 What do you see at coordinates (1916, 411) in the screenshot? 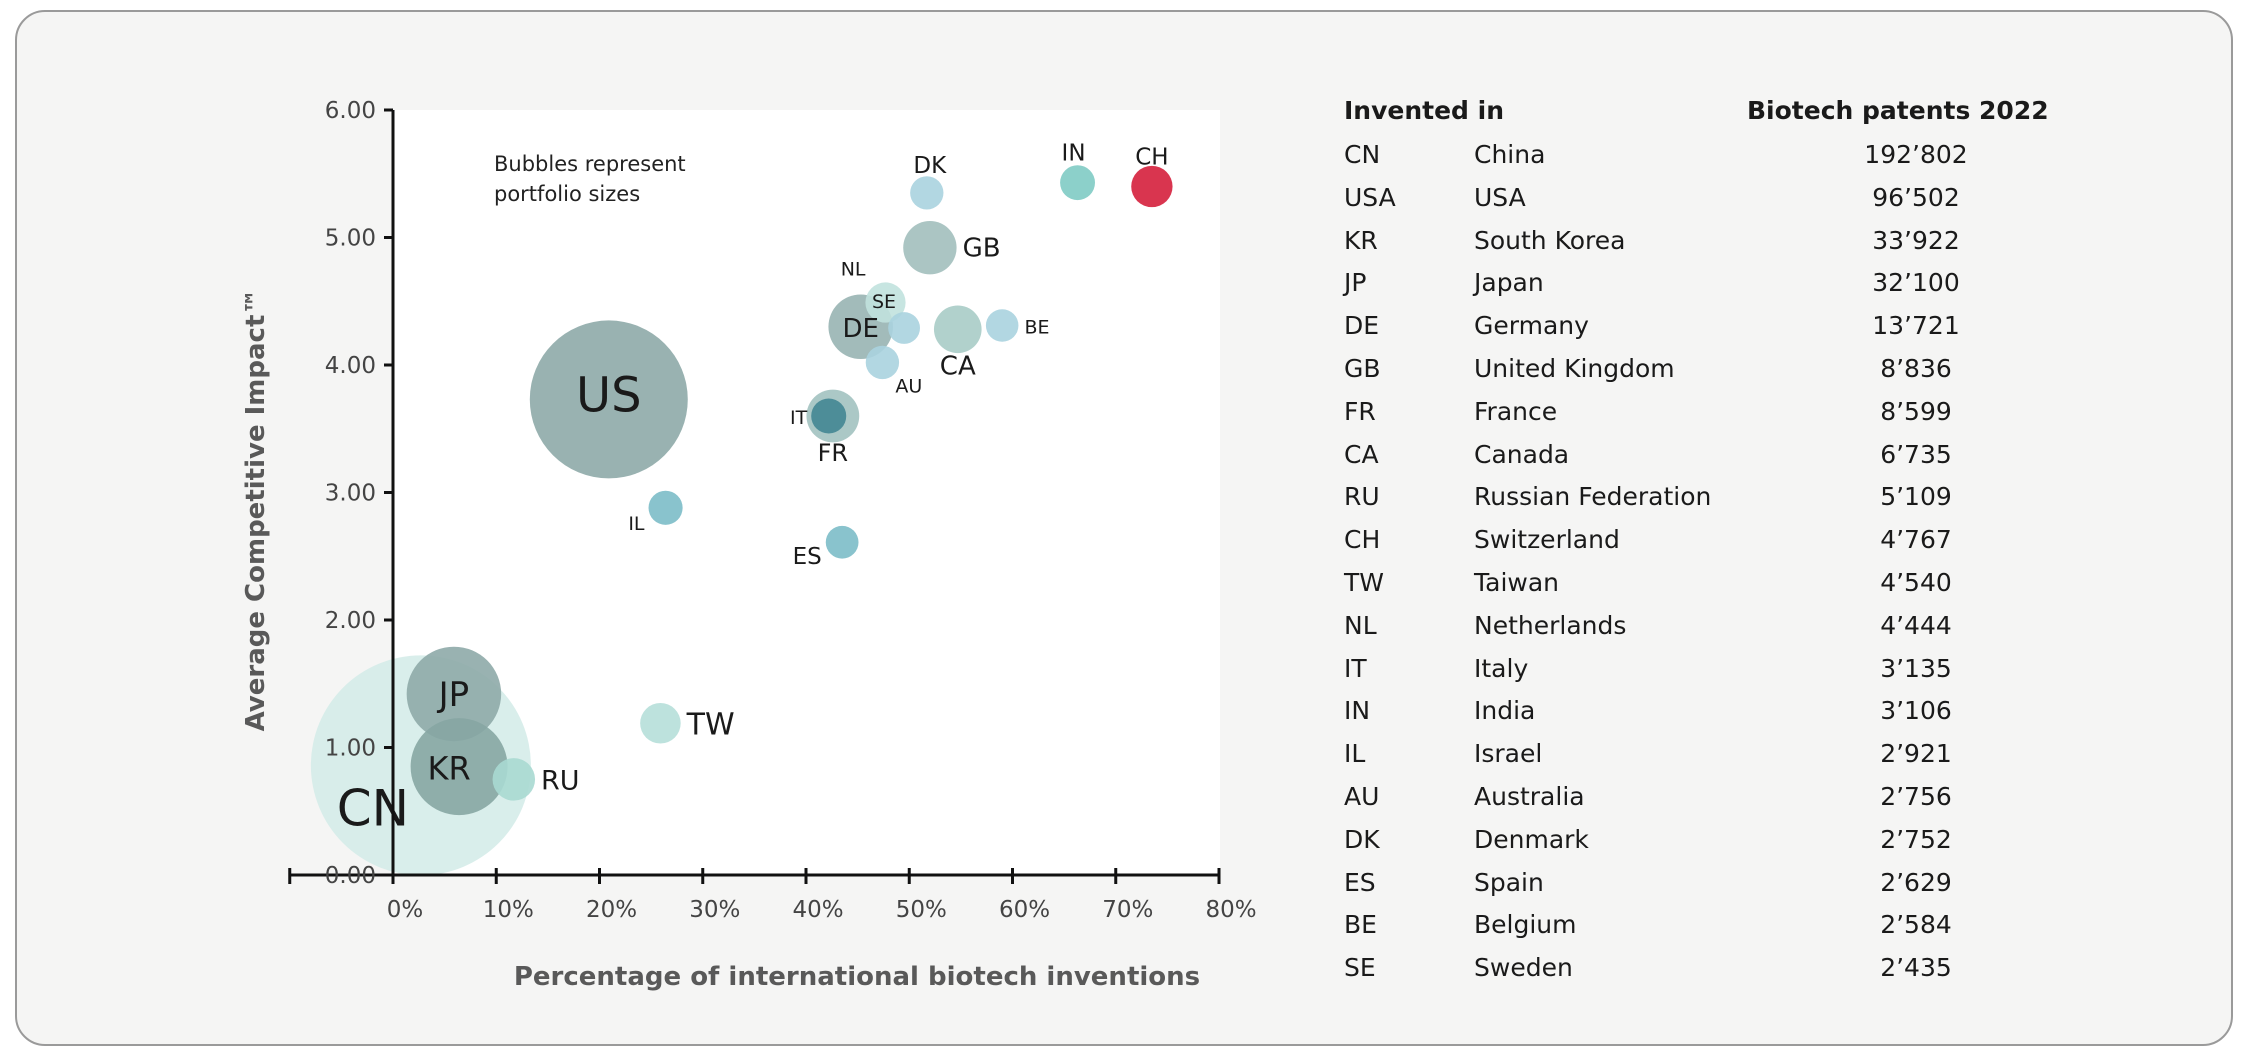
I see `patent-count: 8’599` at bounding box center [1916, 411].